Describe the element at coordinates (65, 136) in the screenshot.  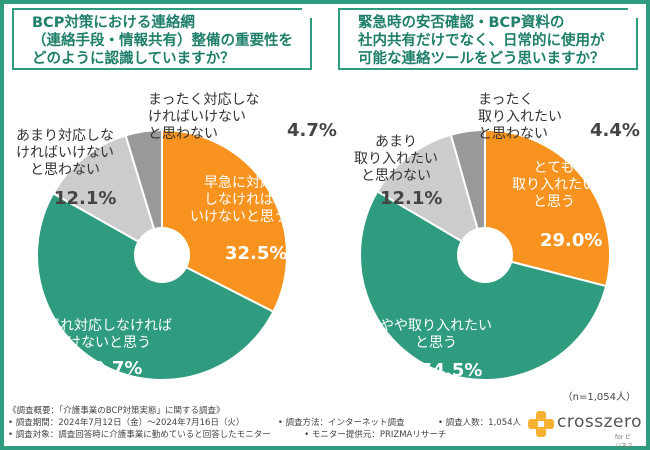
I see `left-label-3-line-1: あまり対応しな` at that location.